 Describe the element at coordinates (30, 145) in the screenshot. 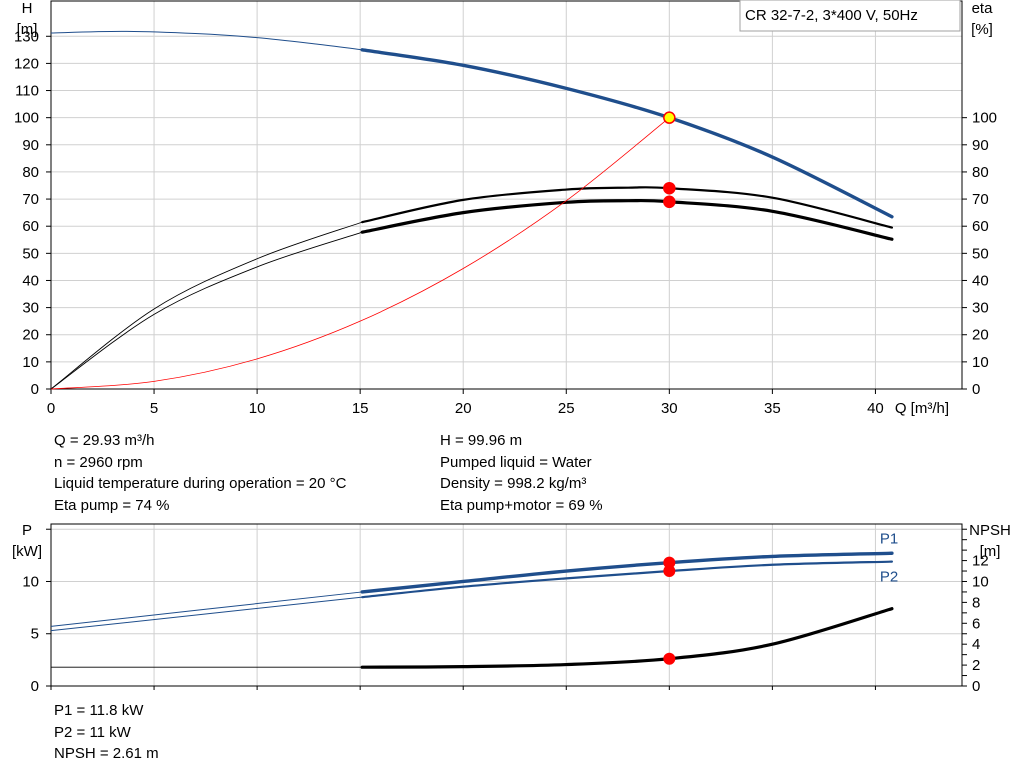

I see `chart1-y-left-tick-label: 90` at that location.